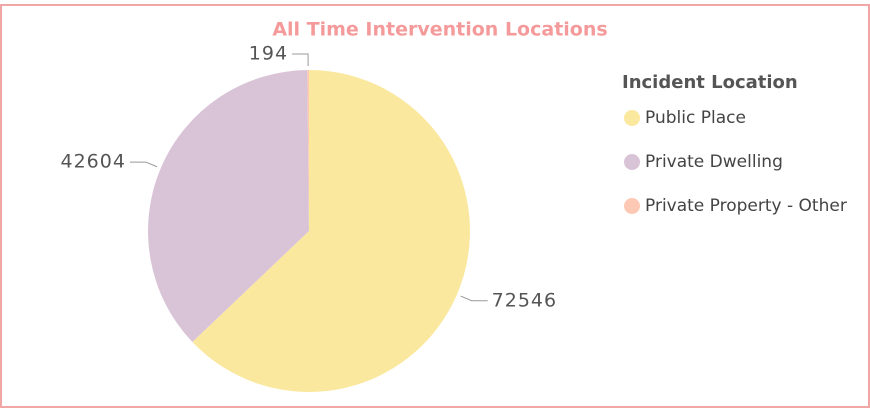 Image resolution: width=870 pixels, height=409 pixels. I want to click on chart-title: All Time Intervention Locations, so click(439, 30).